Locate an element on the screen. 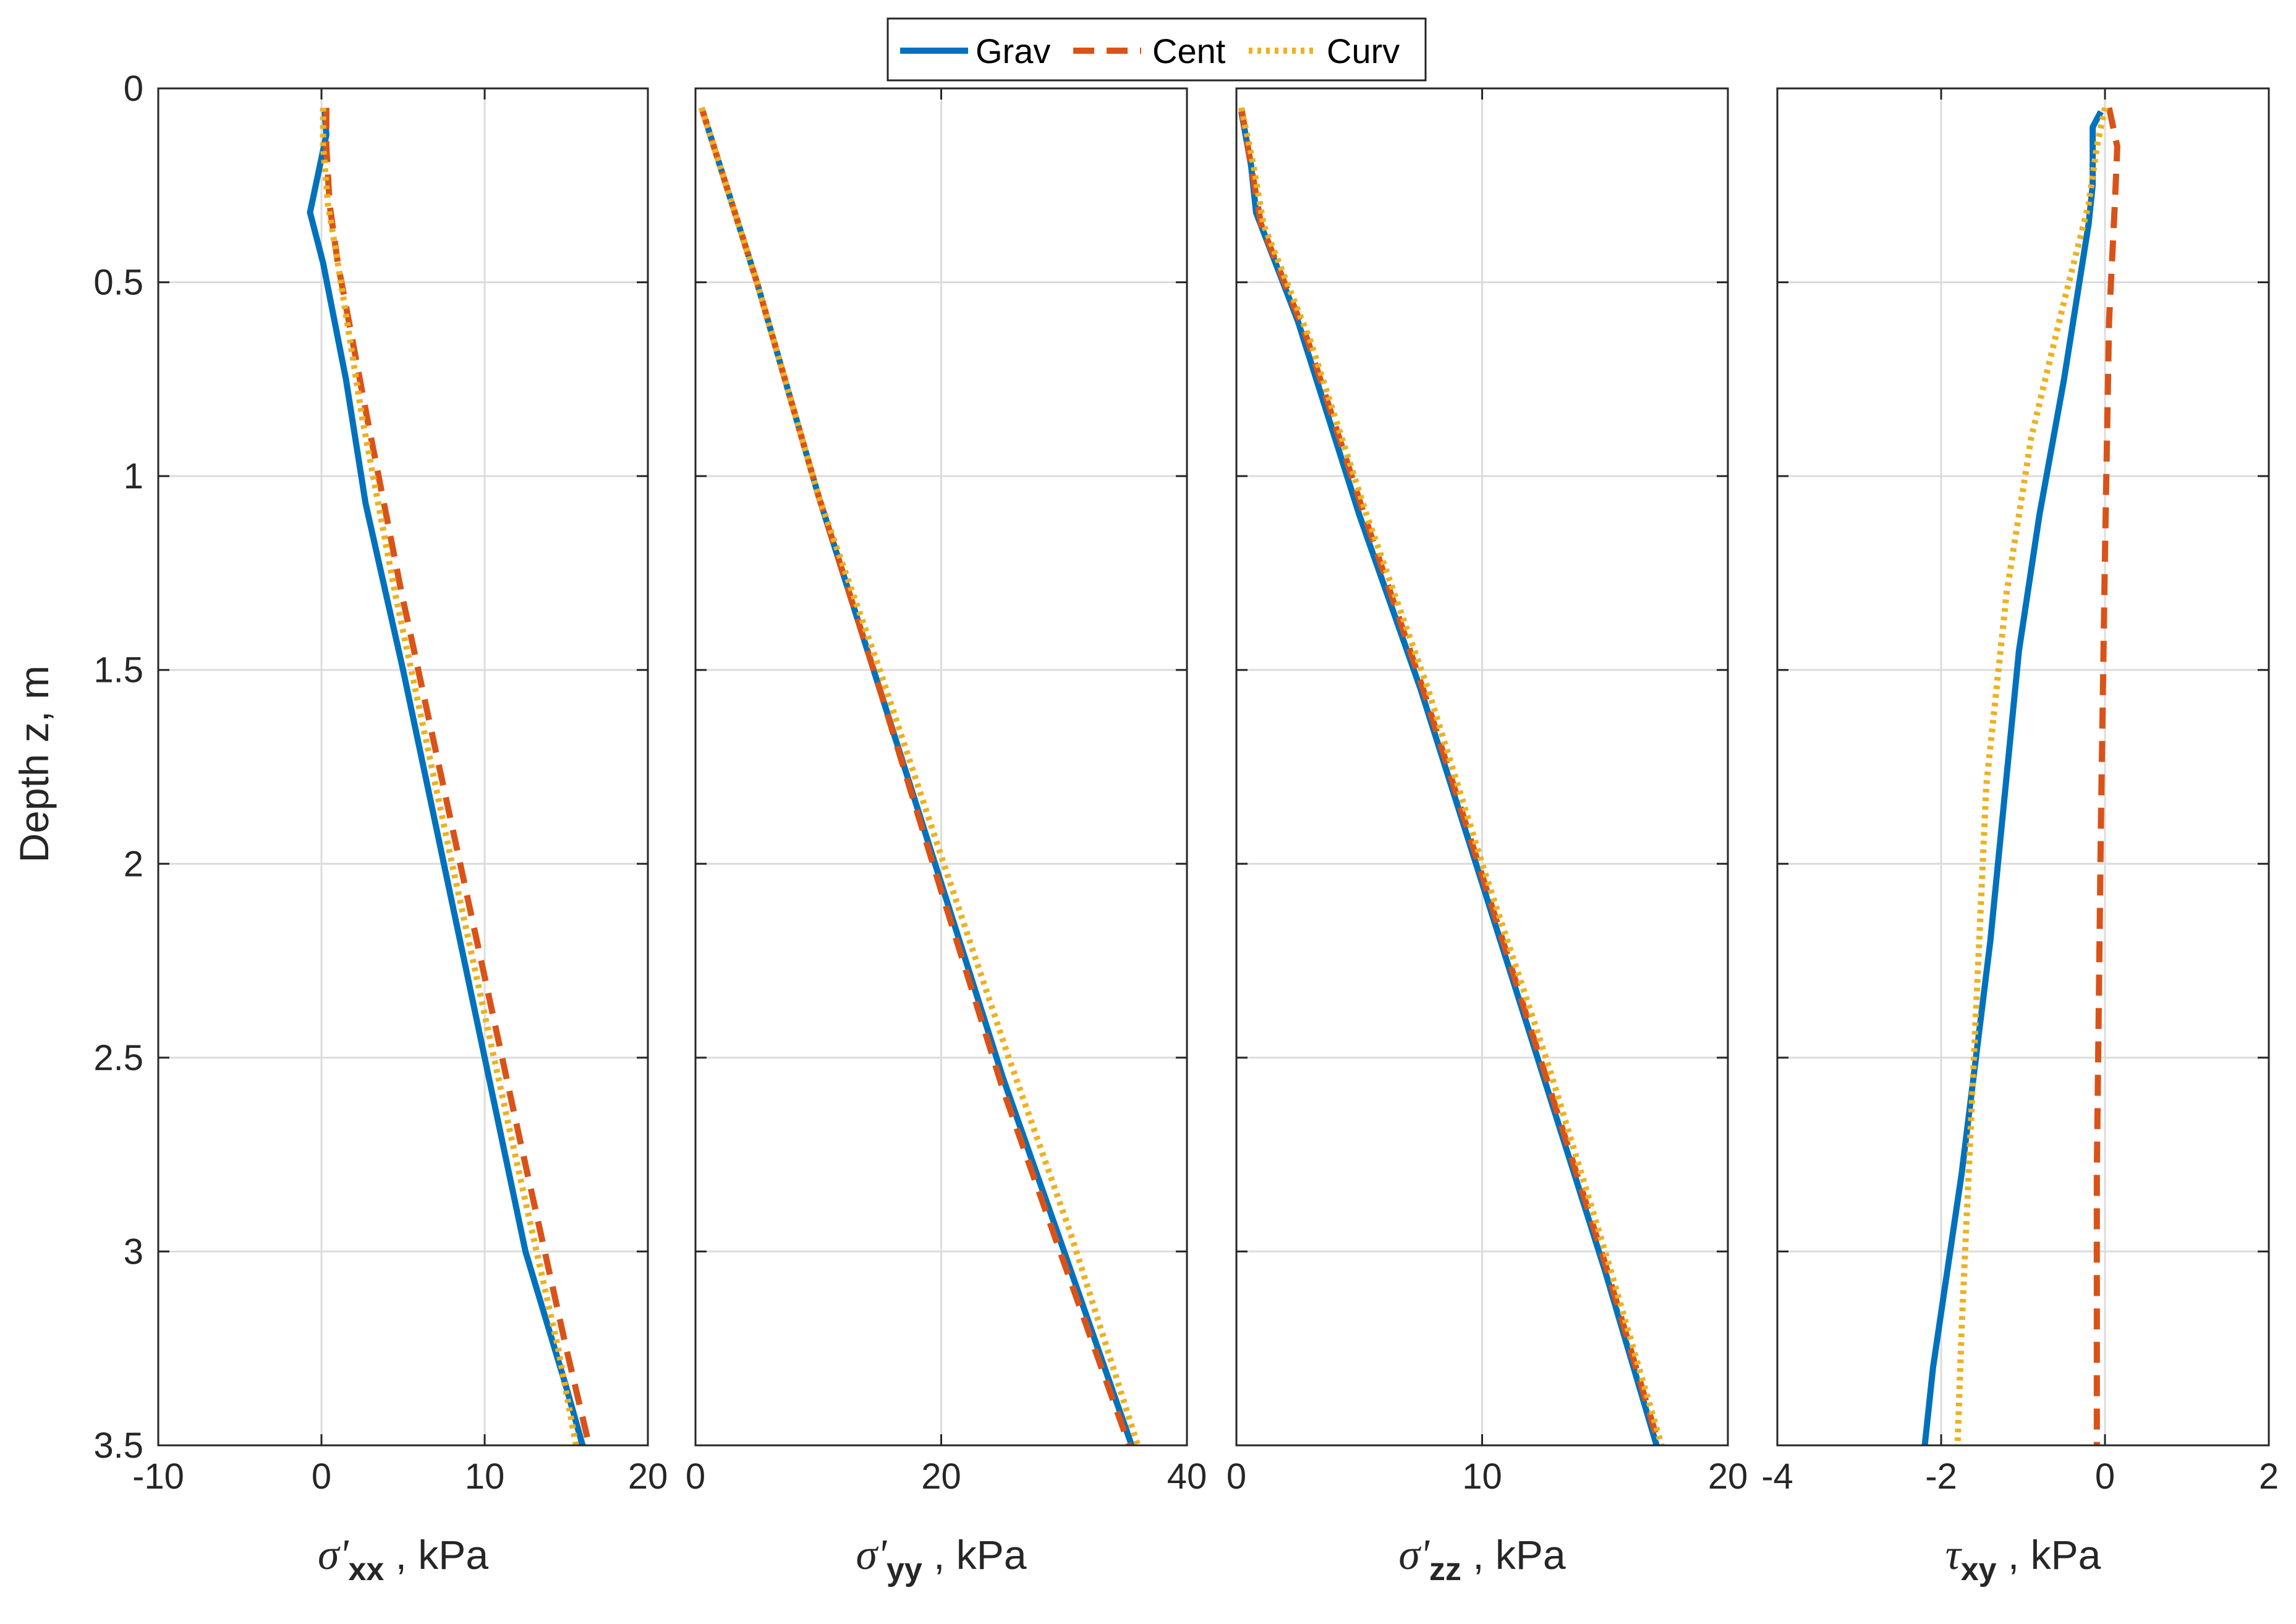 The width and height of the screenshot is (2296, 1624). y-tick-label: 3 is located at coordinates (133, 1252).